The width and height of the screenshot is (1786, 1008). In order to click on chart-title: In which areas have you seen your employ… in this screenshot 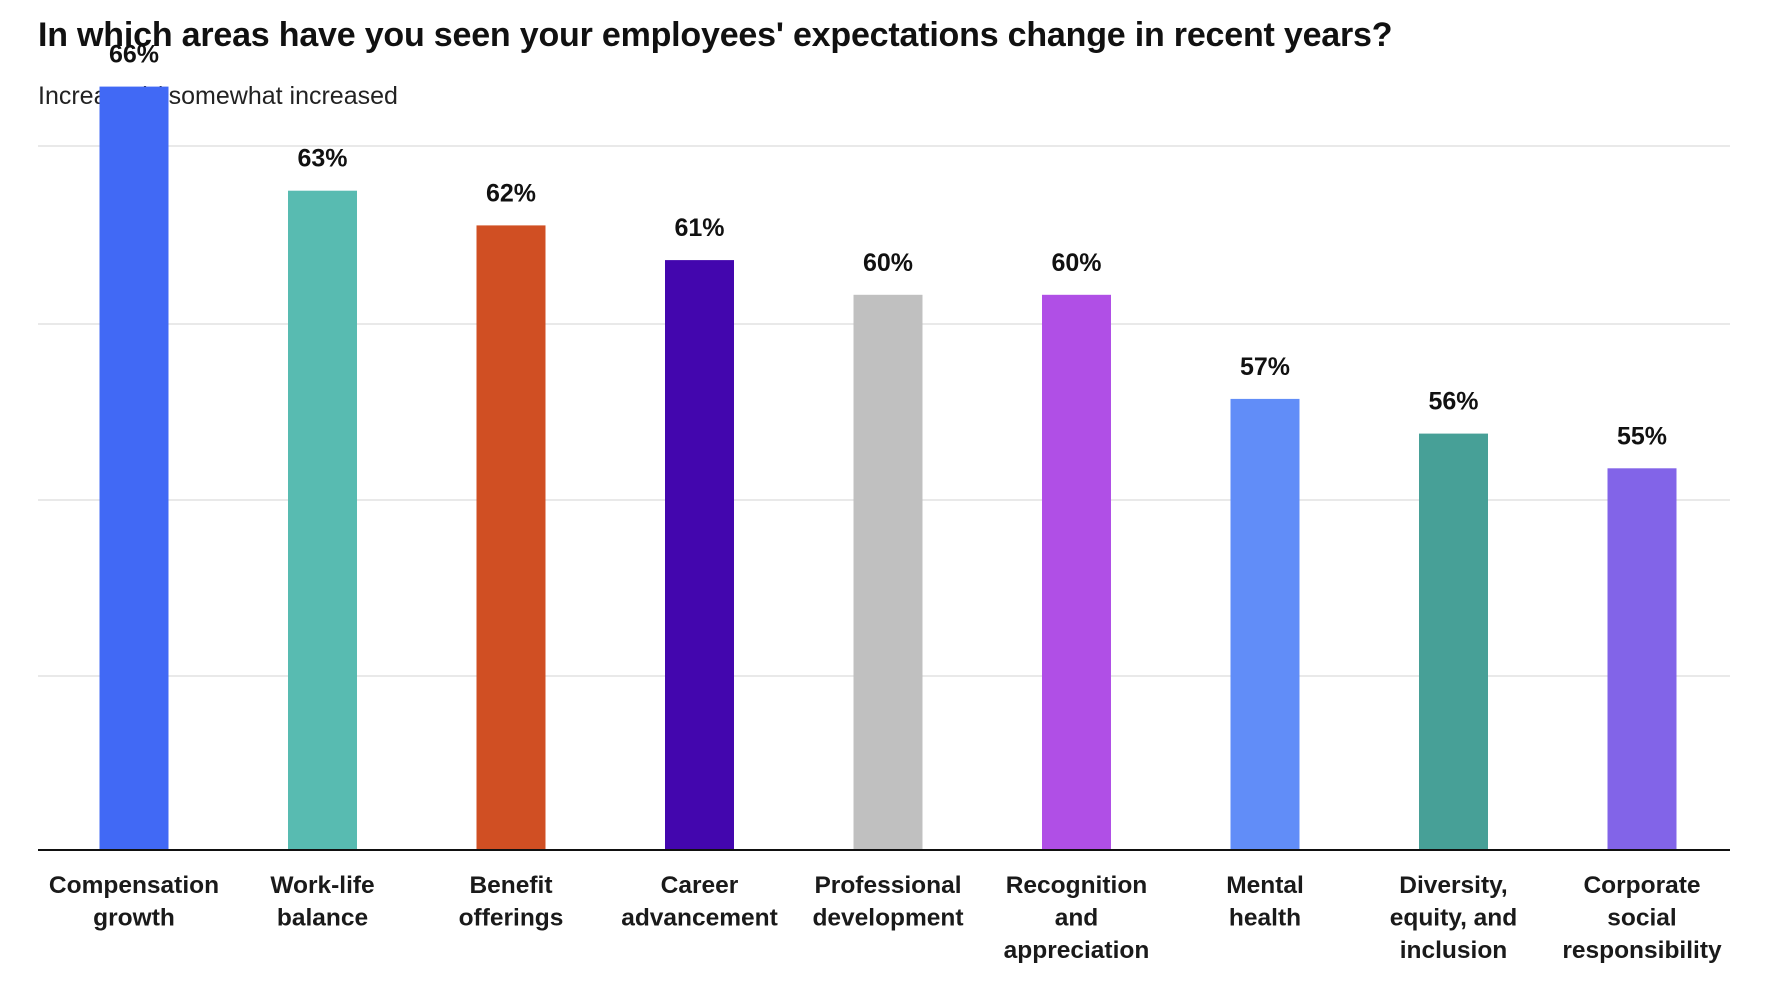, I will do `click(715, 35)`.